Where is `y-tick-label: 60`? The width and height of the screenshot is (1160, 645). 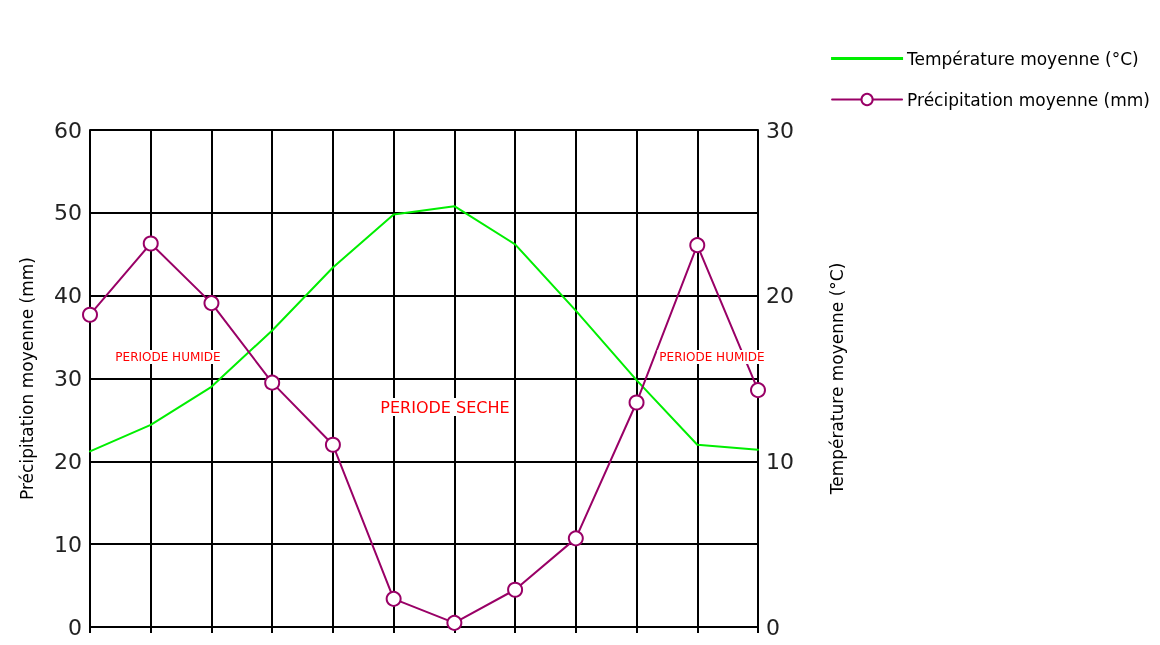 y-tick-label: 60 is located at coordinates (68, 130).